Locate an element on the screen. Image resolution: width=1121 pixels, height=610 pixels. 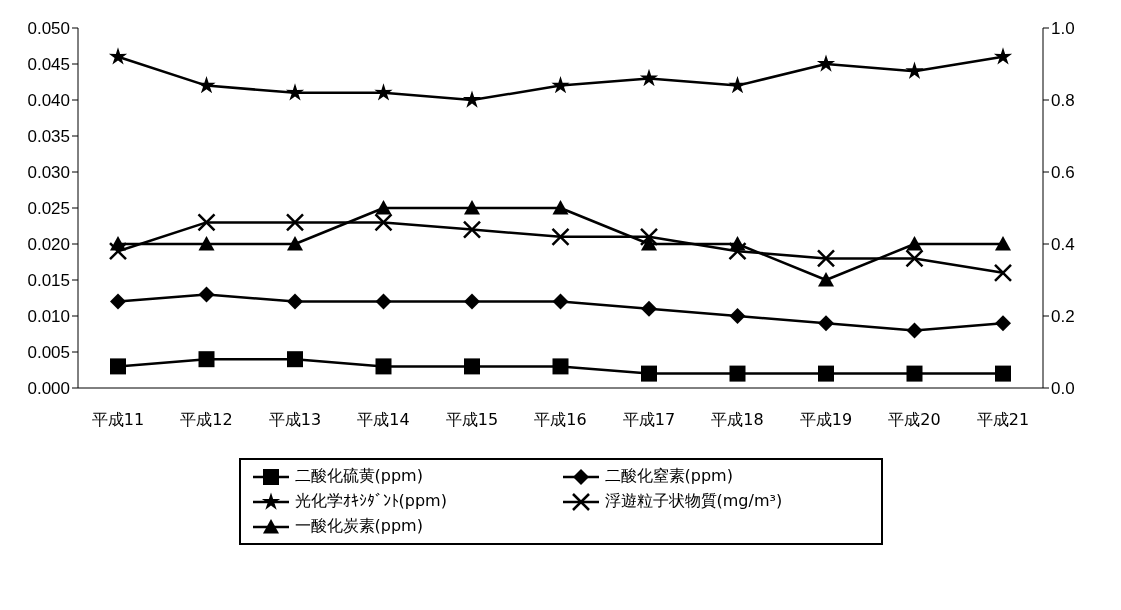
y2-tick-label: 0.6 is located at coordinates (1063, 173).